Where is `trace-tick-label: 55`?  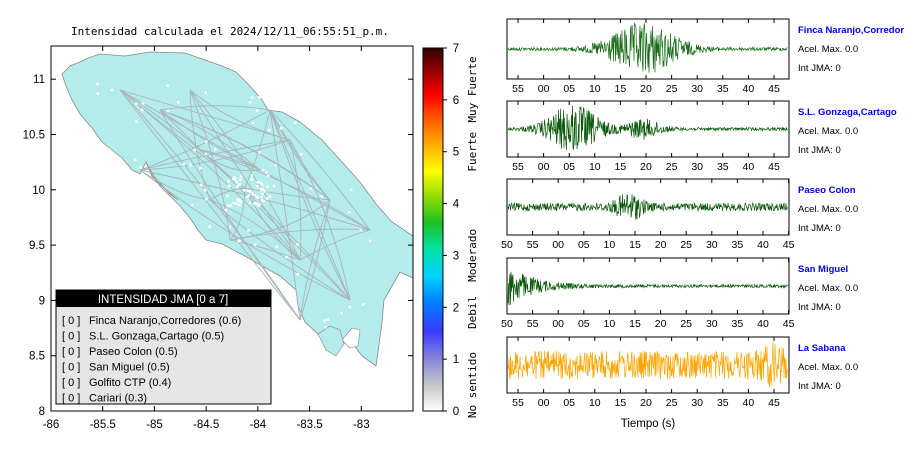
trace-tick-label: 55 is located at coordinates (518, 167).